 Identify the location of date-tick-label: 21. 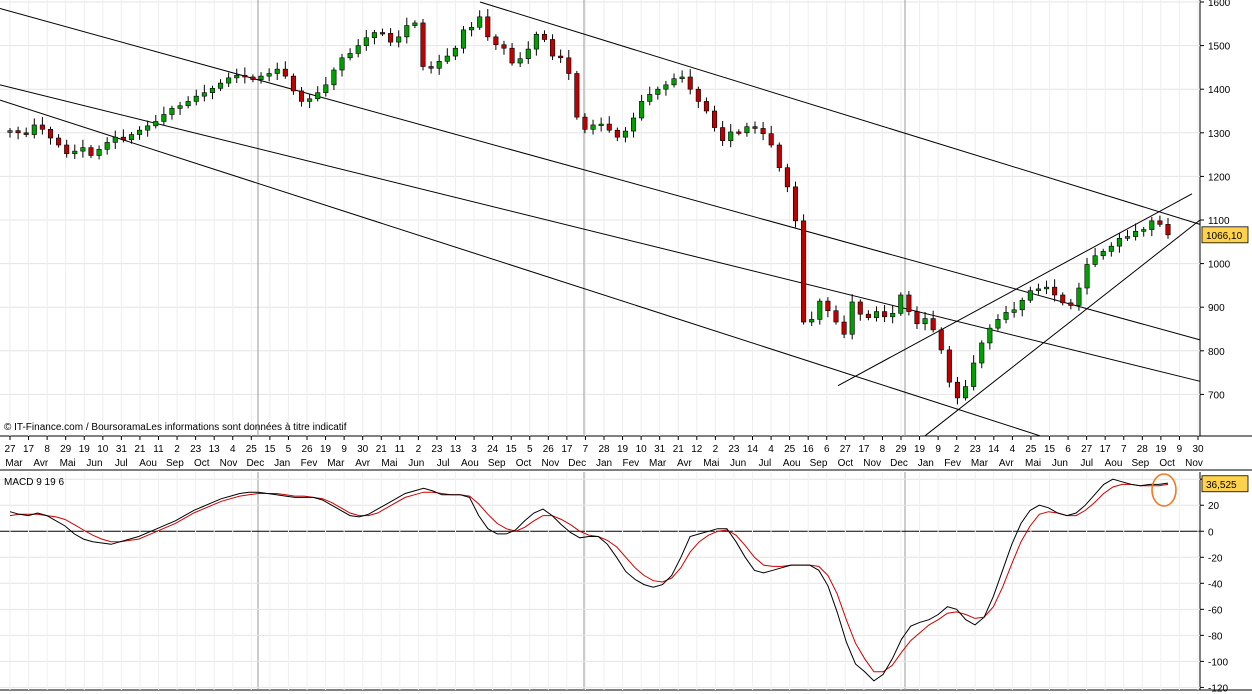
(679, 449).